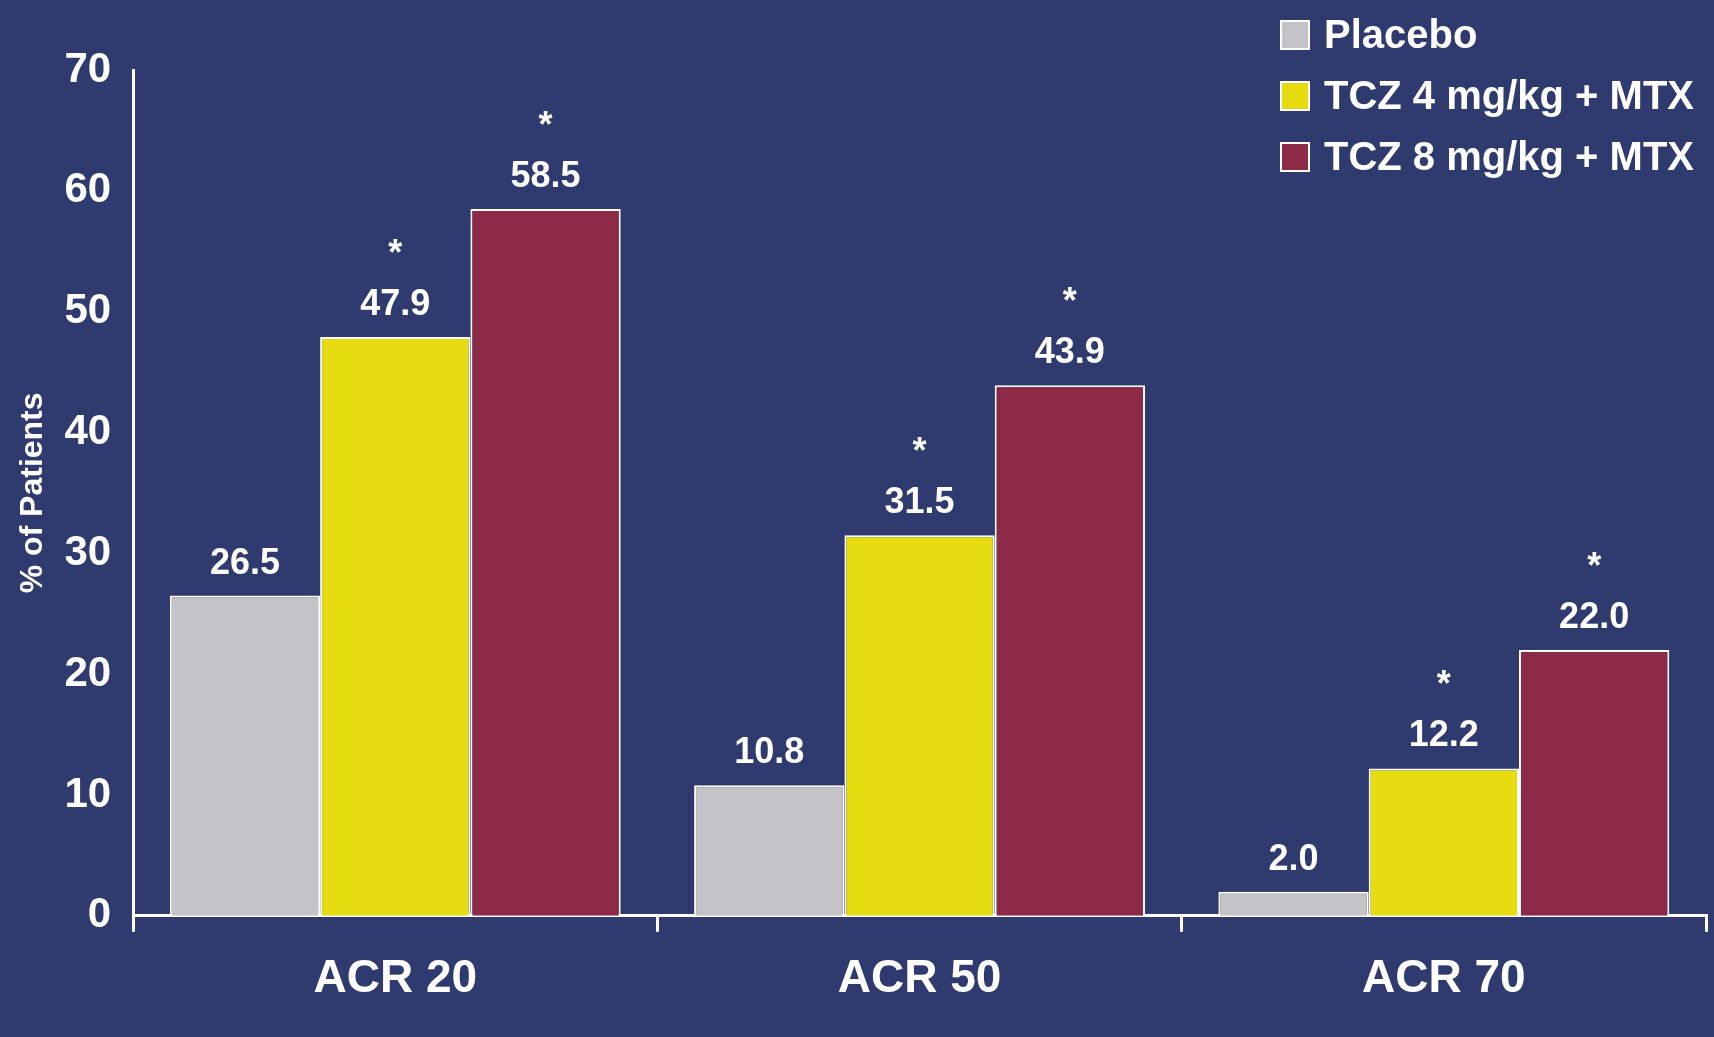 This screenshot has width=1714, height=1037. I want to click on data-label: 26.5, so click(245, 561).